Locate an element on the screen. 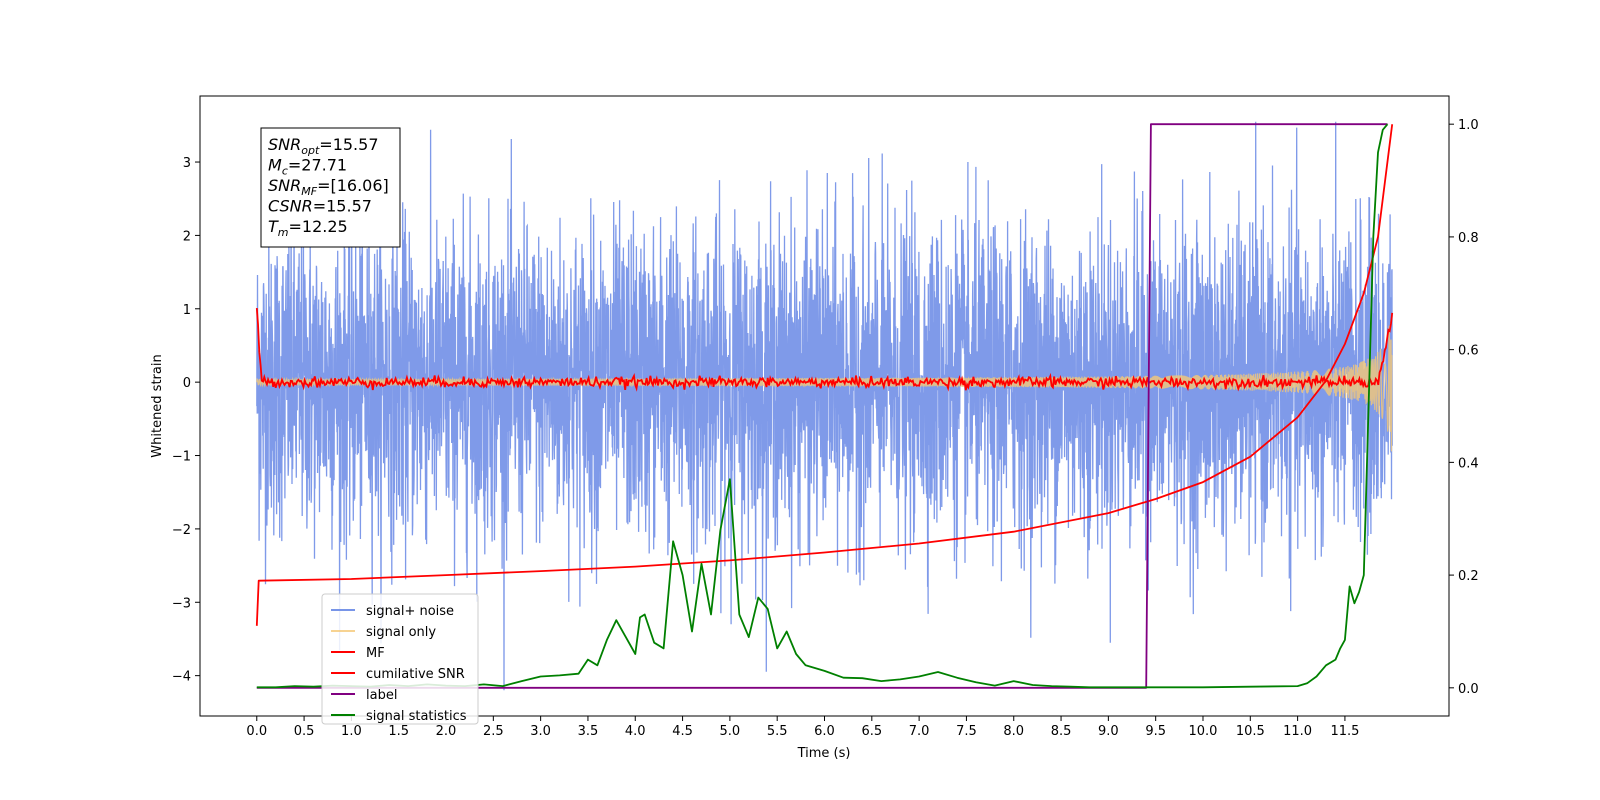 This screenshot has height=800, width=1600. y-left-tick-label: 0 is located at coordinates (187, 383).